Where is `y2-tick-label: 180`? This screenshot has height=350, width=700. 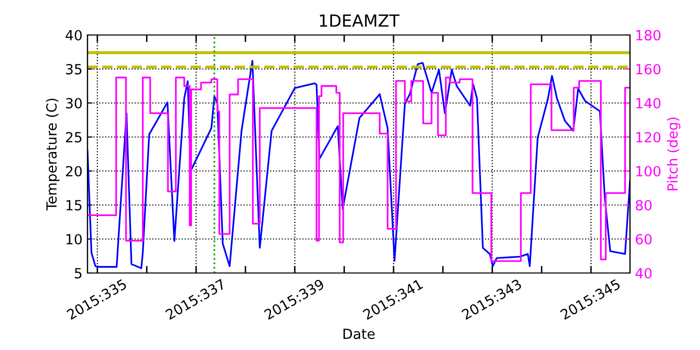
y2-tick-label: 180 is located at coordinates (648, 35).